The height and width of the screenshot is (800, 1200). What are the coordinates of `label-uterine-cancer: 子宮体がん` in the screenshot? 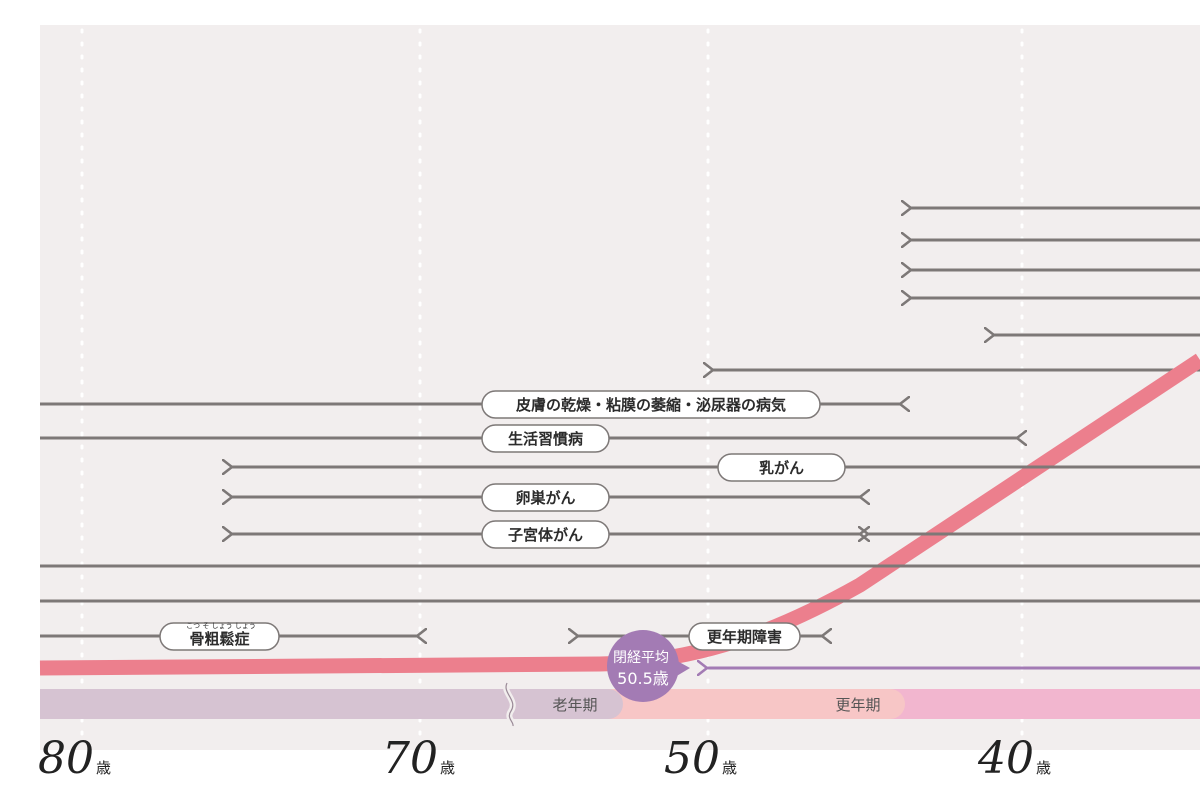 It's located at (545, 534).